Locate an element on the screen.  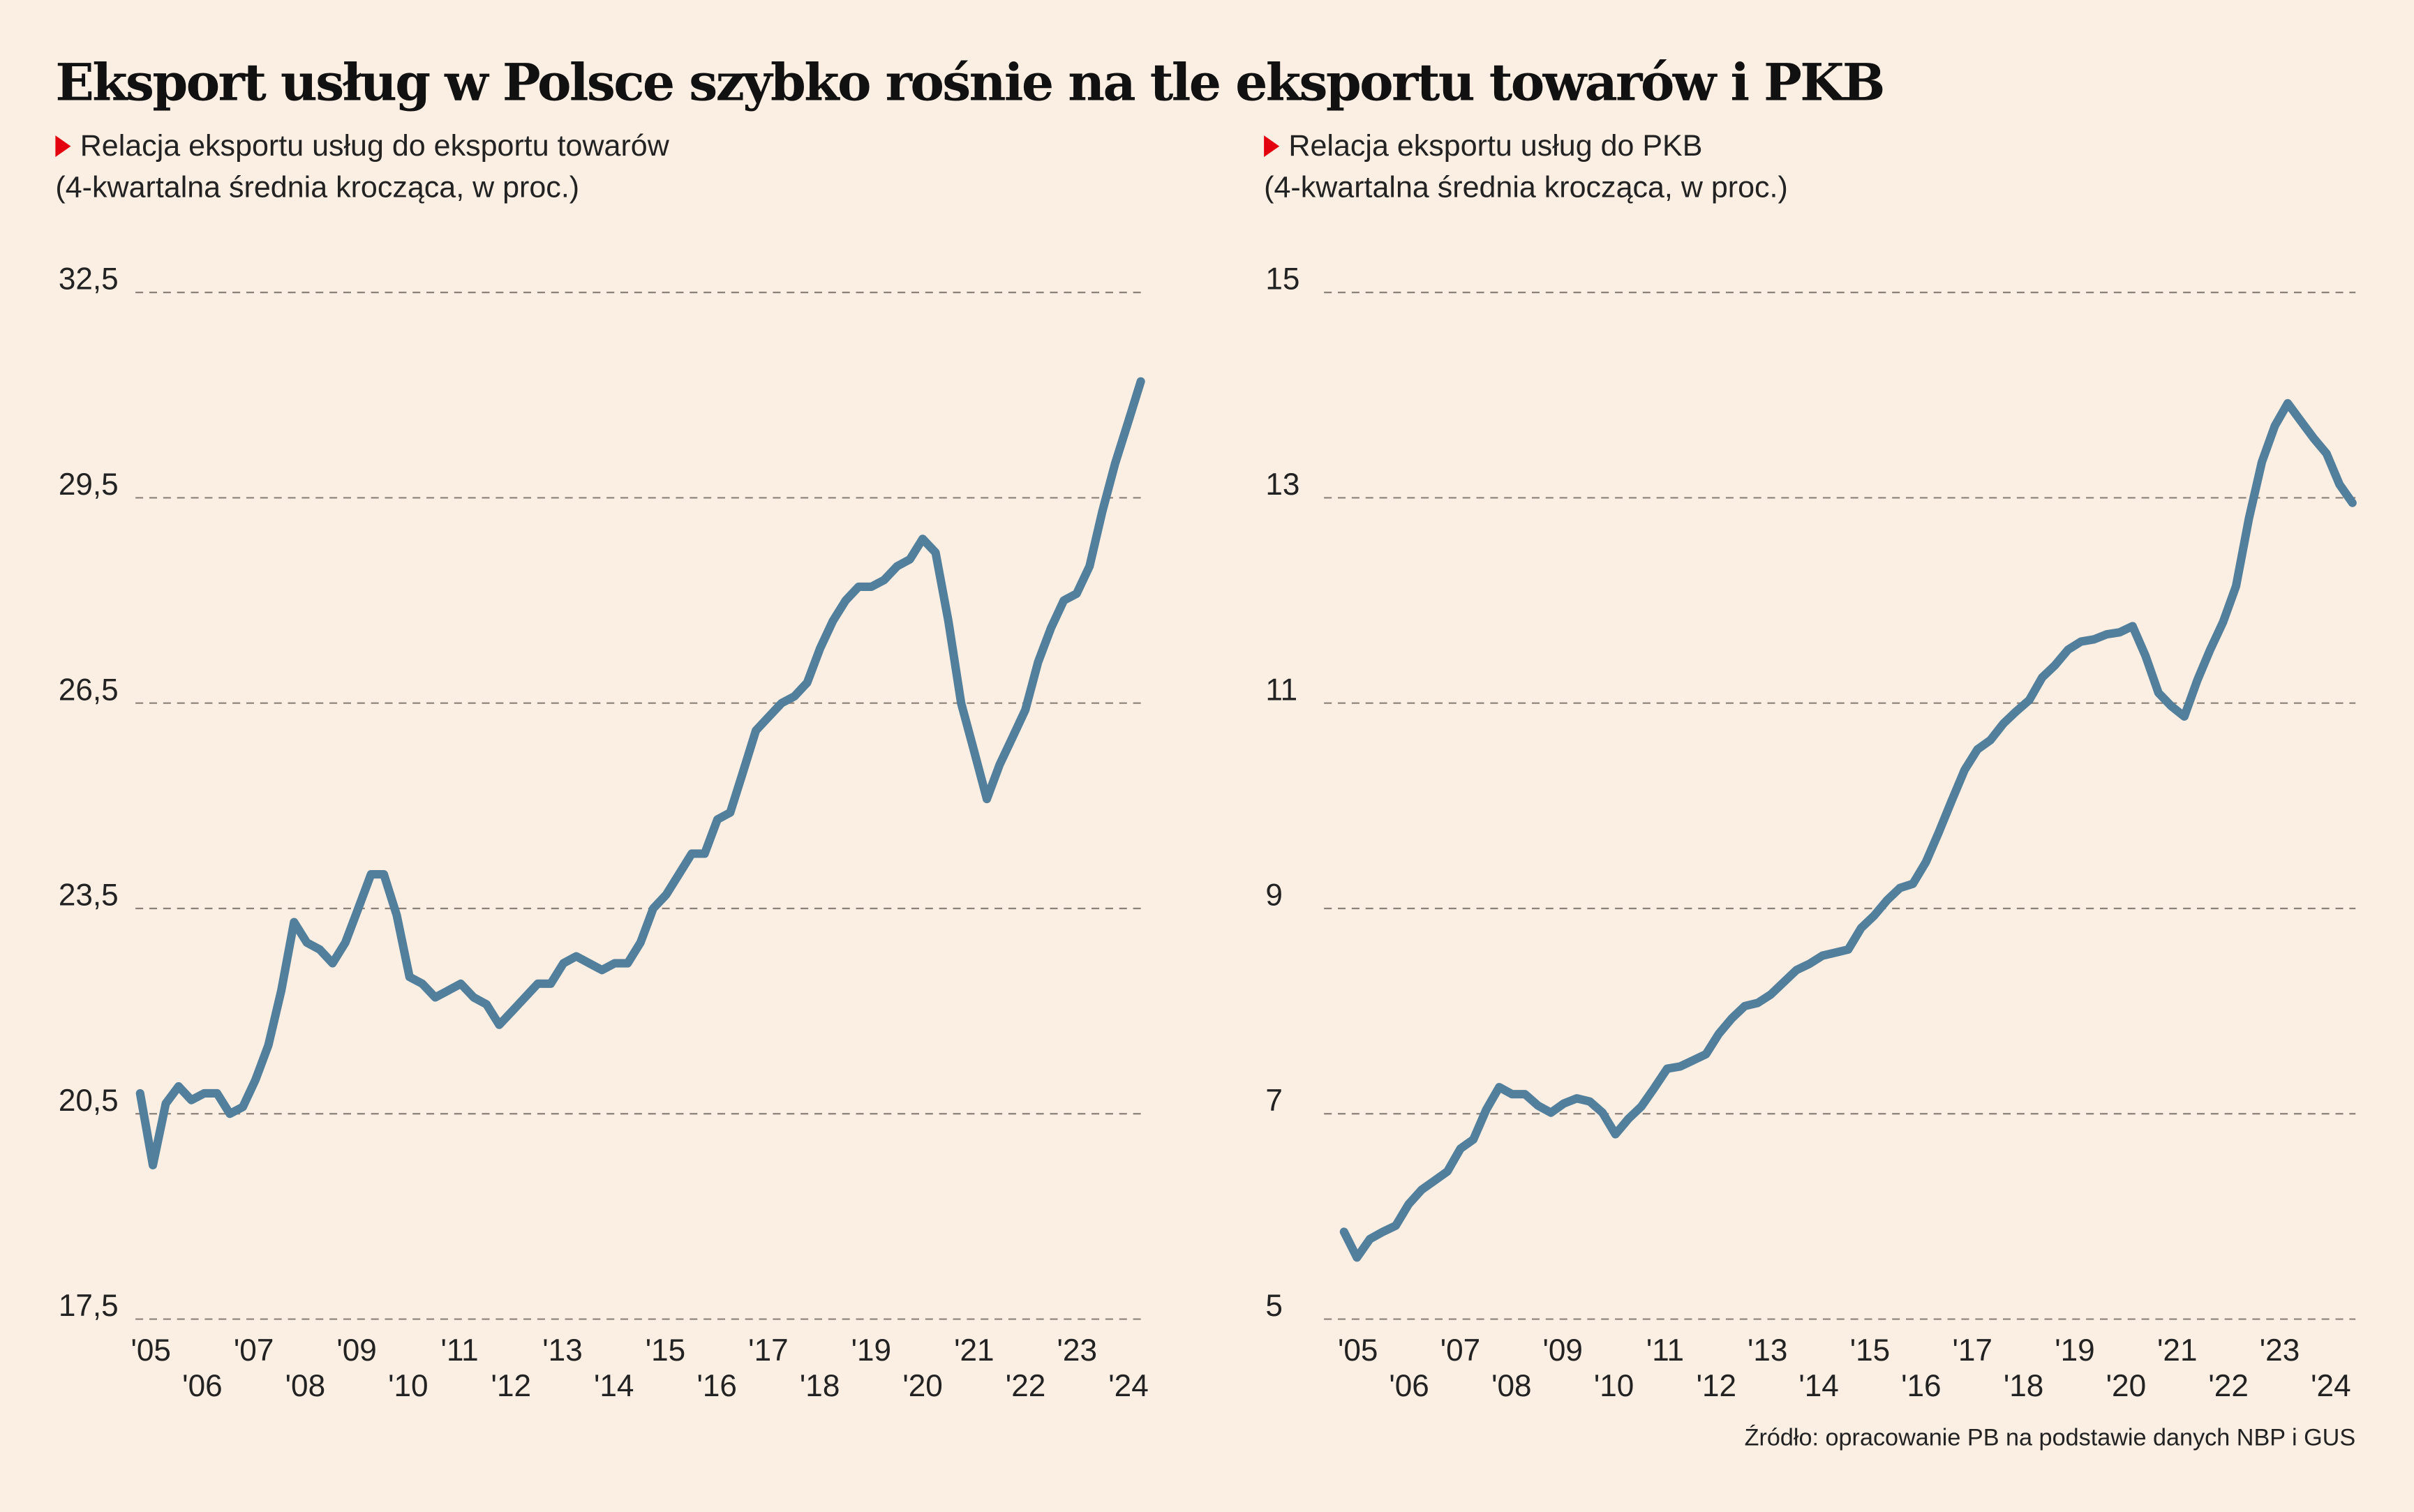
right-chart-subtitle: (4-kwartalna średnia krocząca, w proc.) is located at coordinates (1526, 187).